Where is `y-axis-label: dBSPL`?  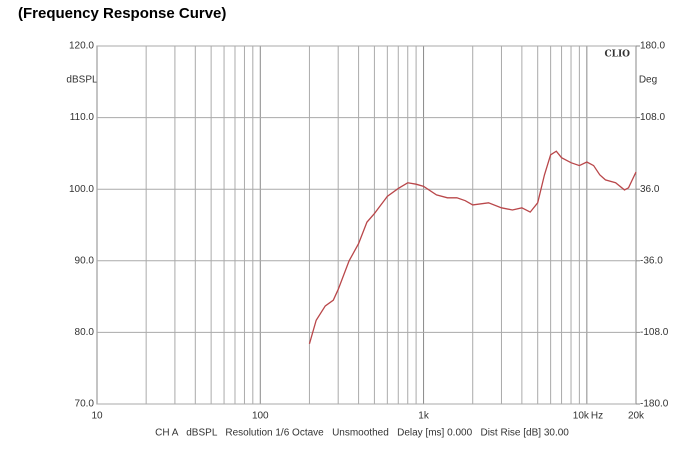
y-axis-label: dBSPL is located at coordinates (82, 80).